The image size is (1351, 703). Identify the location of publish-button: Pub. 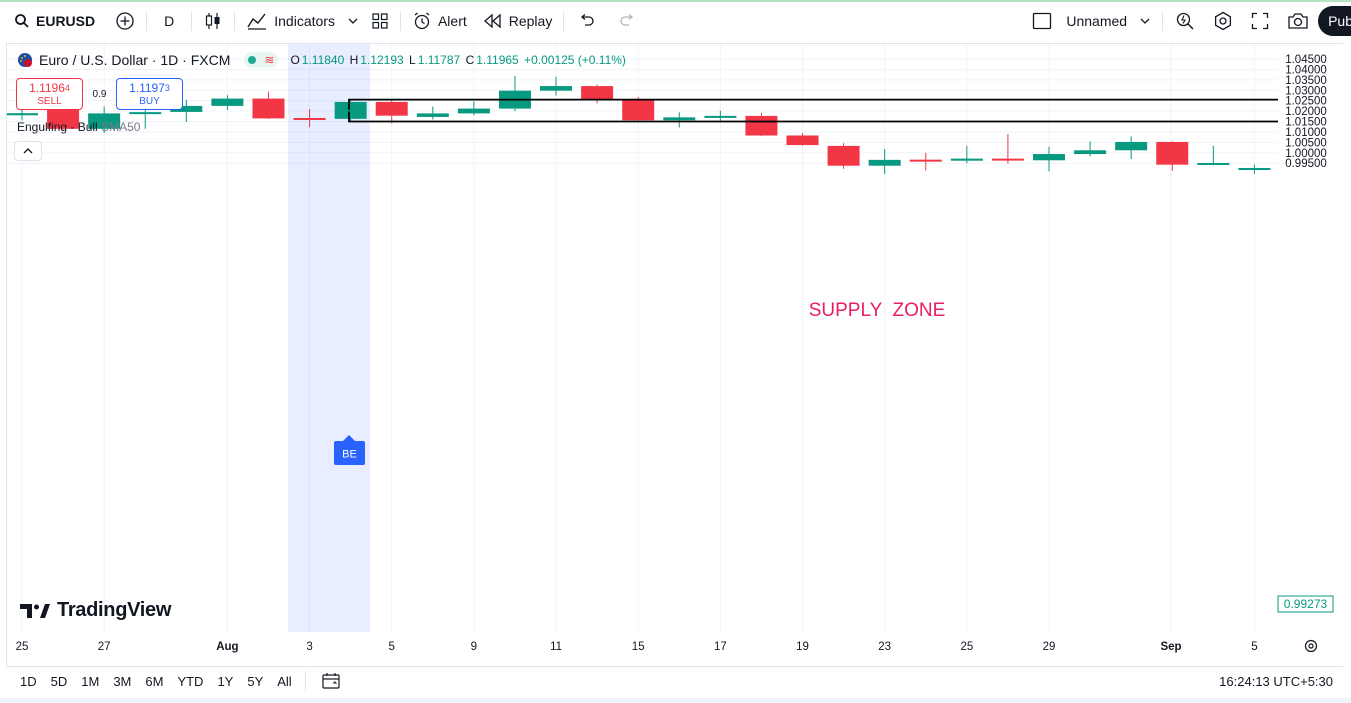
(1334, 21).